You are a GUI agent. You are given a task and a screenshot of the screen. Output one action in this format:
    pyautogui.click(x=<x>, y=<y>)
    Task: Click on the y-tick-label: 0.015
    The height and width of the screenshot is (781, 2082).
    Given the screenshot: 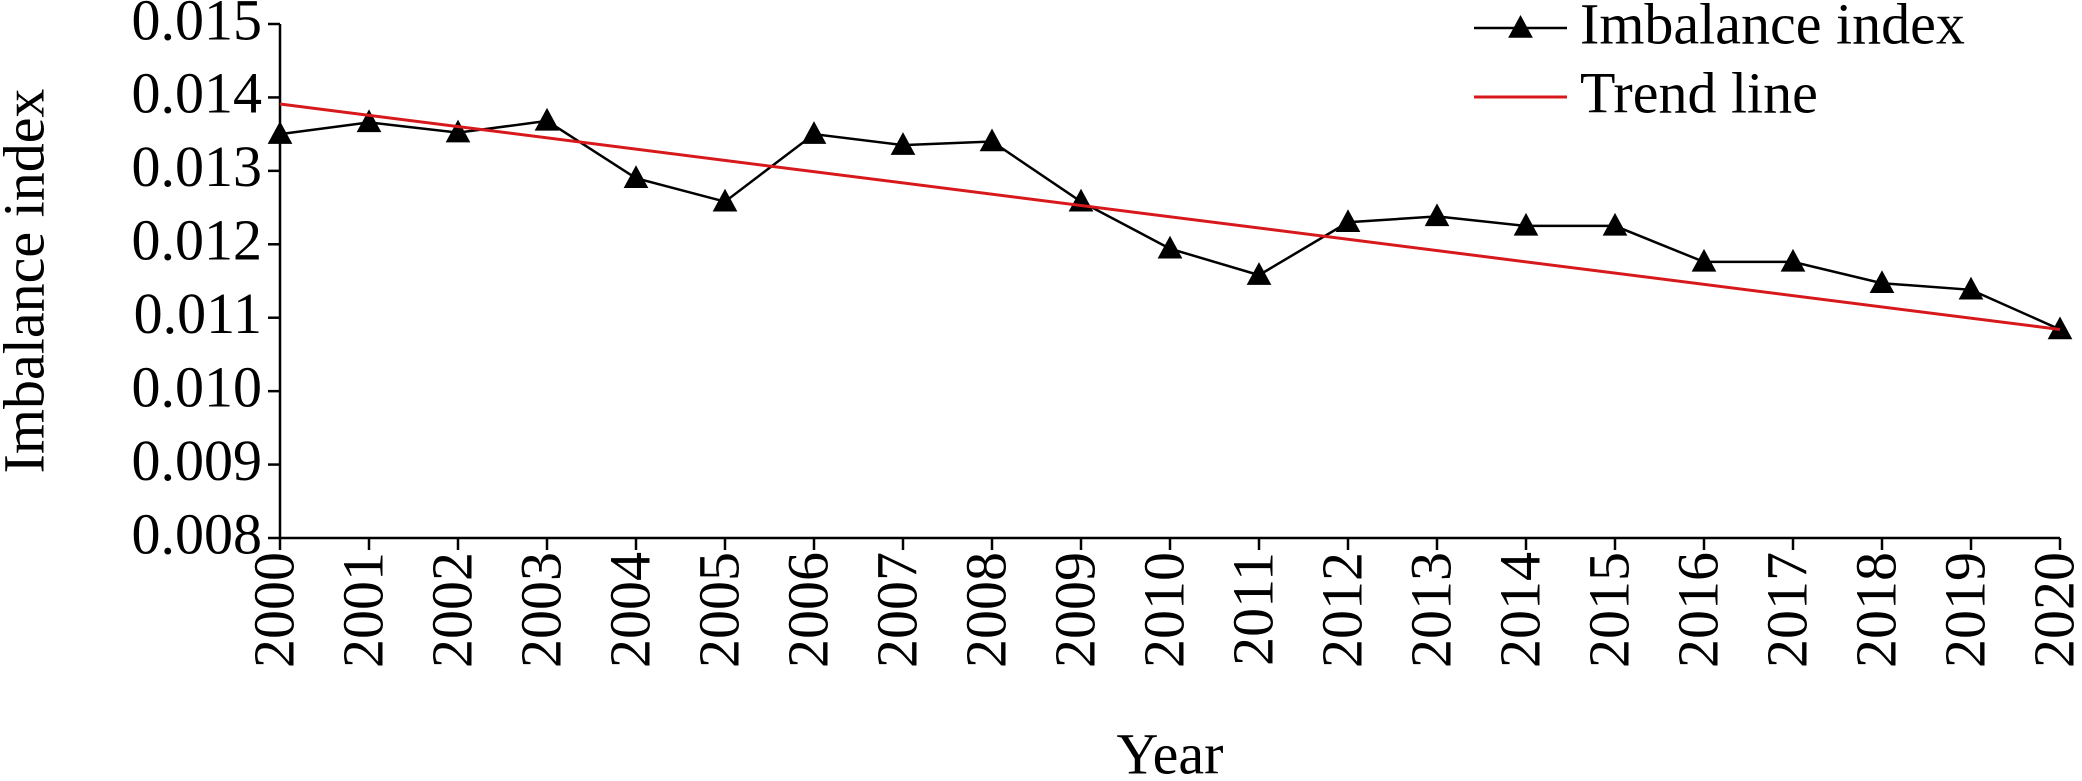 What is the action you would take?
    pyautogui.click(x=197, y=26)
    